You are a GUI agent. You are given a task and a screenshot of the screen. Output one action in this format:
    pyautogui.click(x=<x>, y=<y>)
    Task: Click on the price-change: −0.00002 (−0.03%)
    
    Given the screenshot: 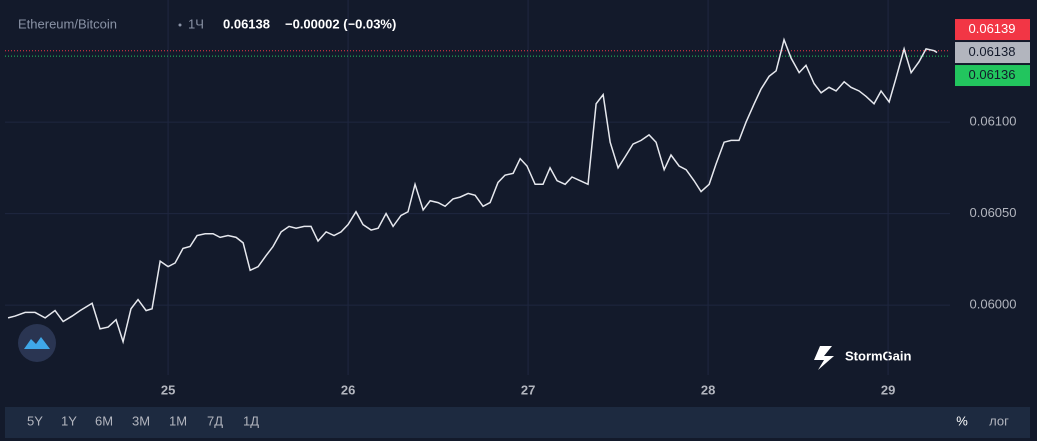 What is the action you would take?
    pyautogui.click(x=340, y=23)
    